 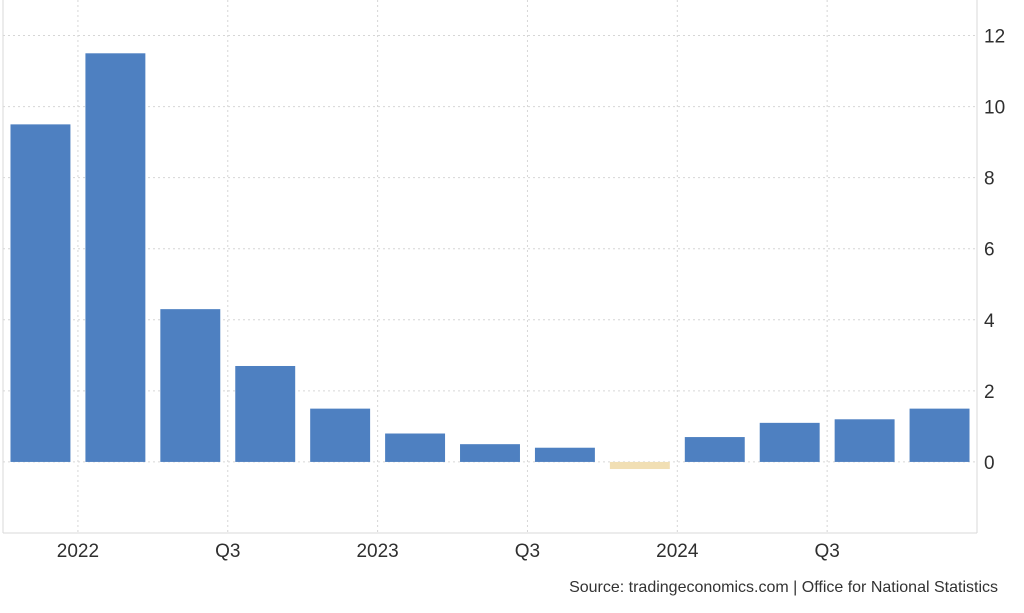 What do you see at coordinates (677, 551) in the screenshot?
I see `x-tick-label: 2024` at bounding box center [677, 551].